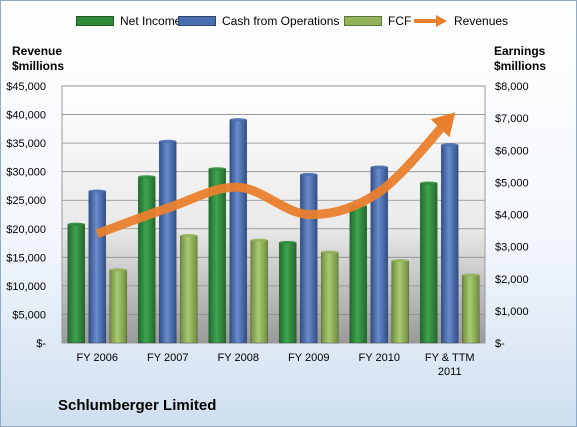  What do you see at coordinates (97, 358) in the screenshot?
I see `category-label: FY 2006` at bounding box center [97, 358].